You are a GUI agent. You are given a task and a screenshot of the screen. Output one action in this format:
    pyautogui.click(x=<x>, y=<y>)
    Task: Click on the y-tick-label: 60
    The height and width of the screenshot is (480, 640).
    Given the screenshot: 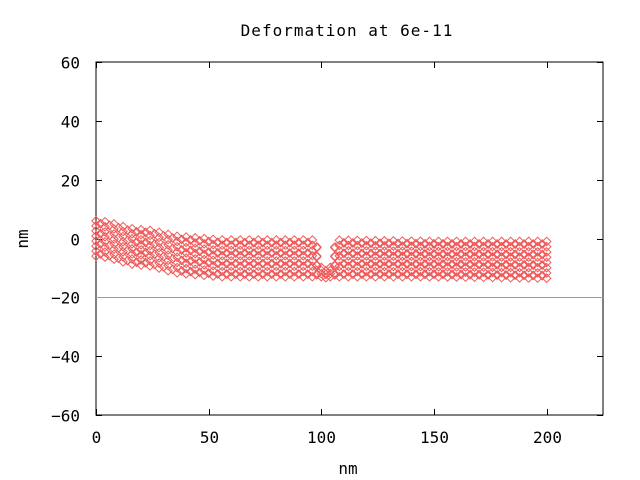 What is the action you would take?
    pyautogui.click(x=70, y=63)
    